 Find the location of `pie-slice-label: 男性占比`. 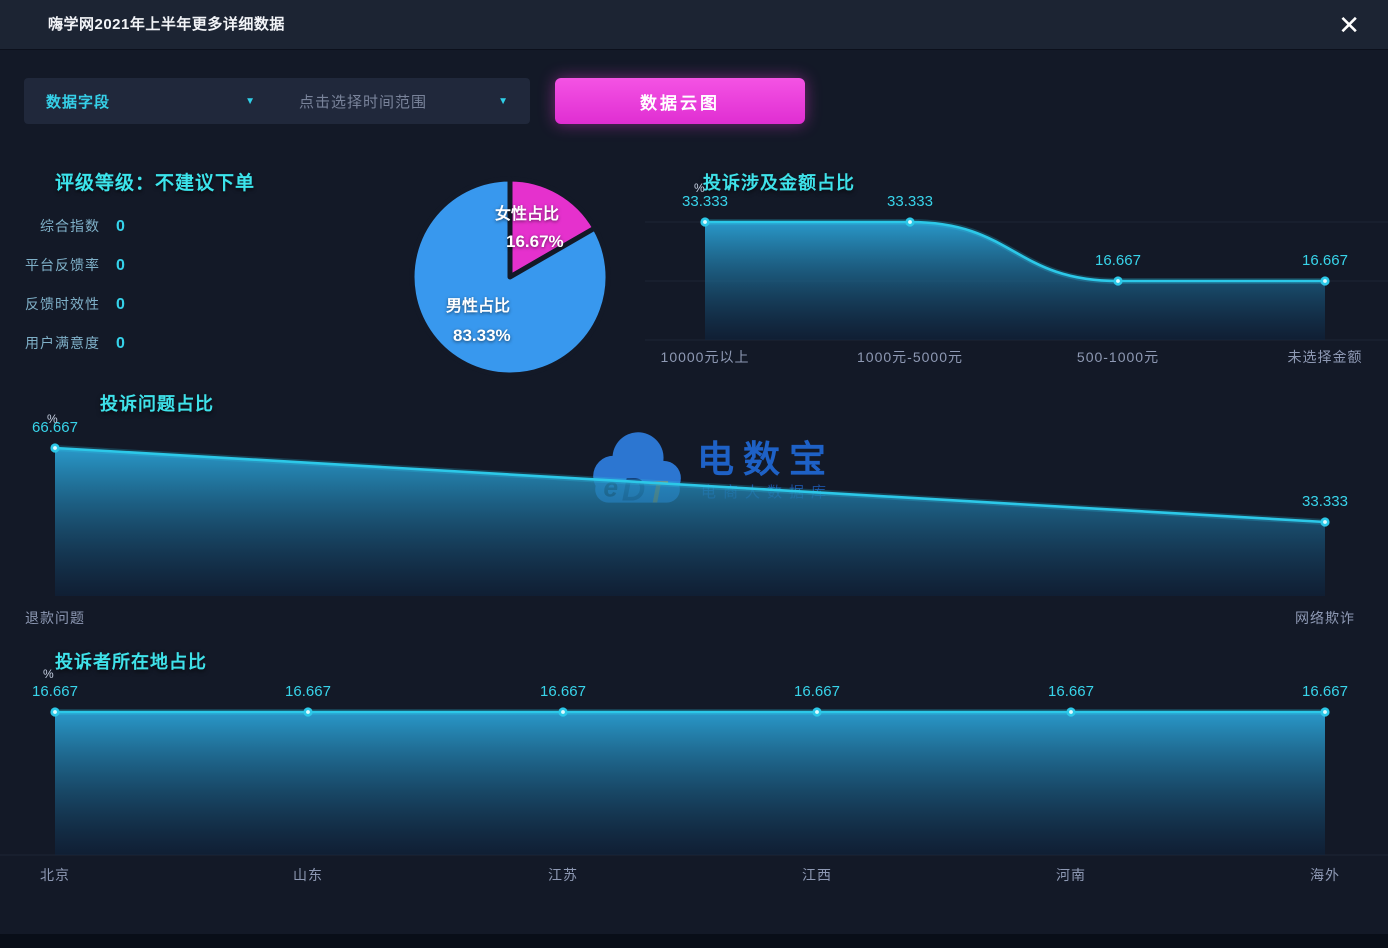

pie-slice-label: 男性占比 is located at coordinates (478, 306).